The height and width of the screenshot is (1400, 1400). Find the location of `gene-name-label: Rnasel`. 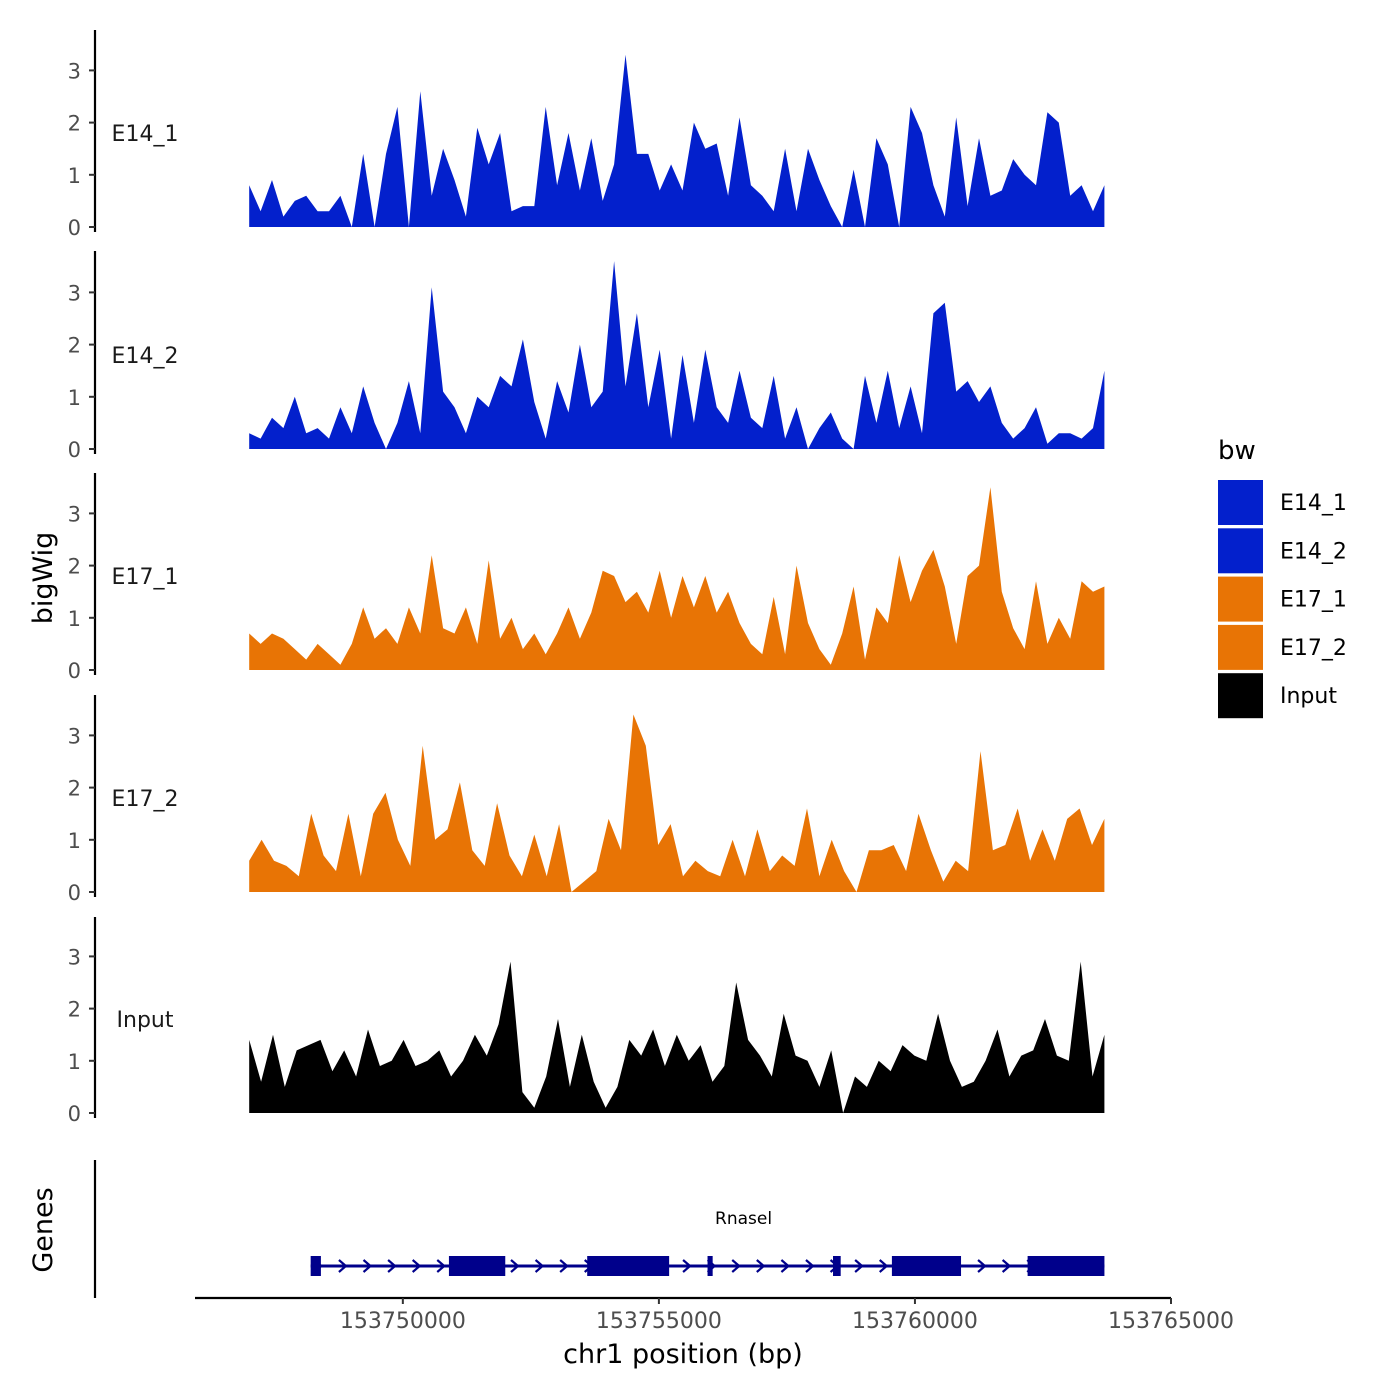

gene-name-label: Rnasel is located at coordinates (743, 1219).